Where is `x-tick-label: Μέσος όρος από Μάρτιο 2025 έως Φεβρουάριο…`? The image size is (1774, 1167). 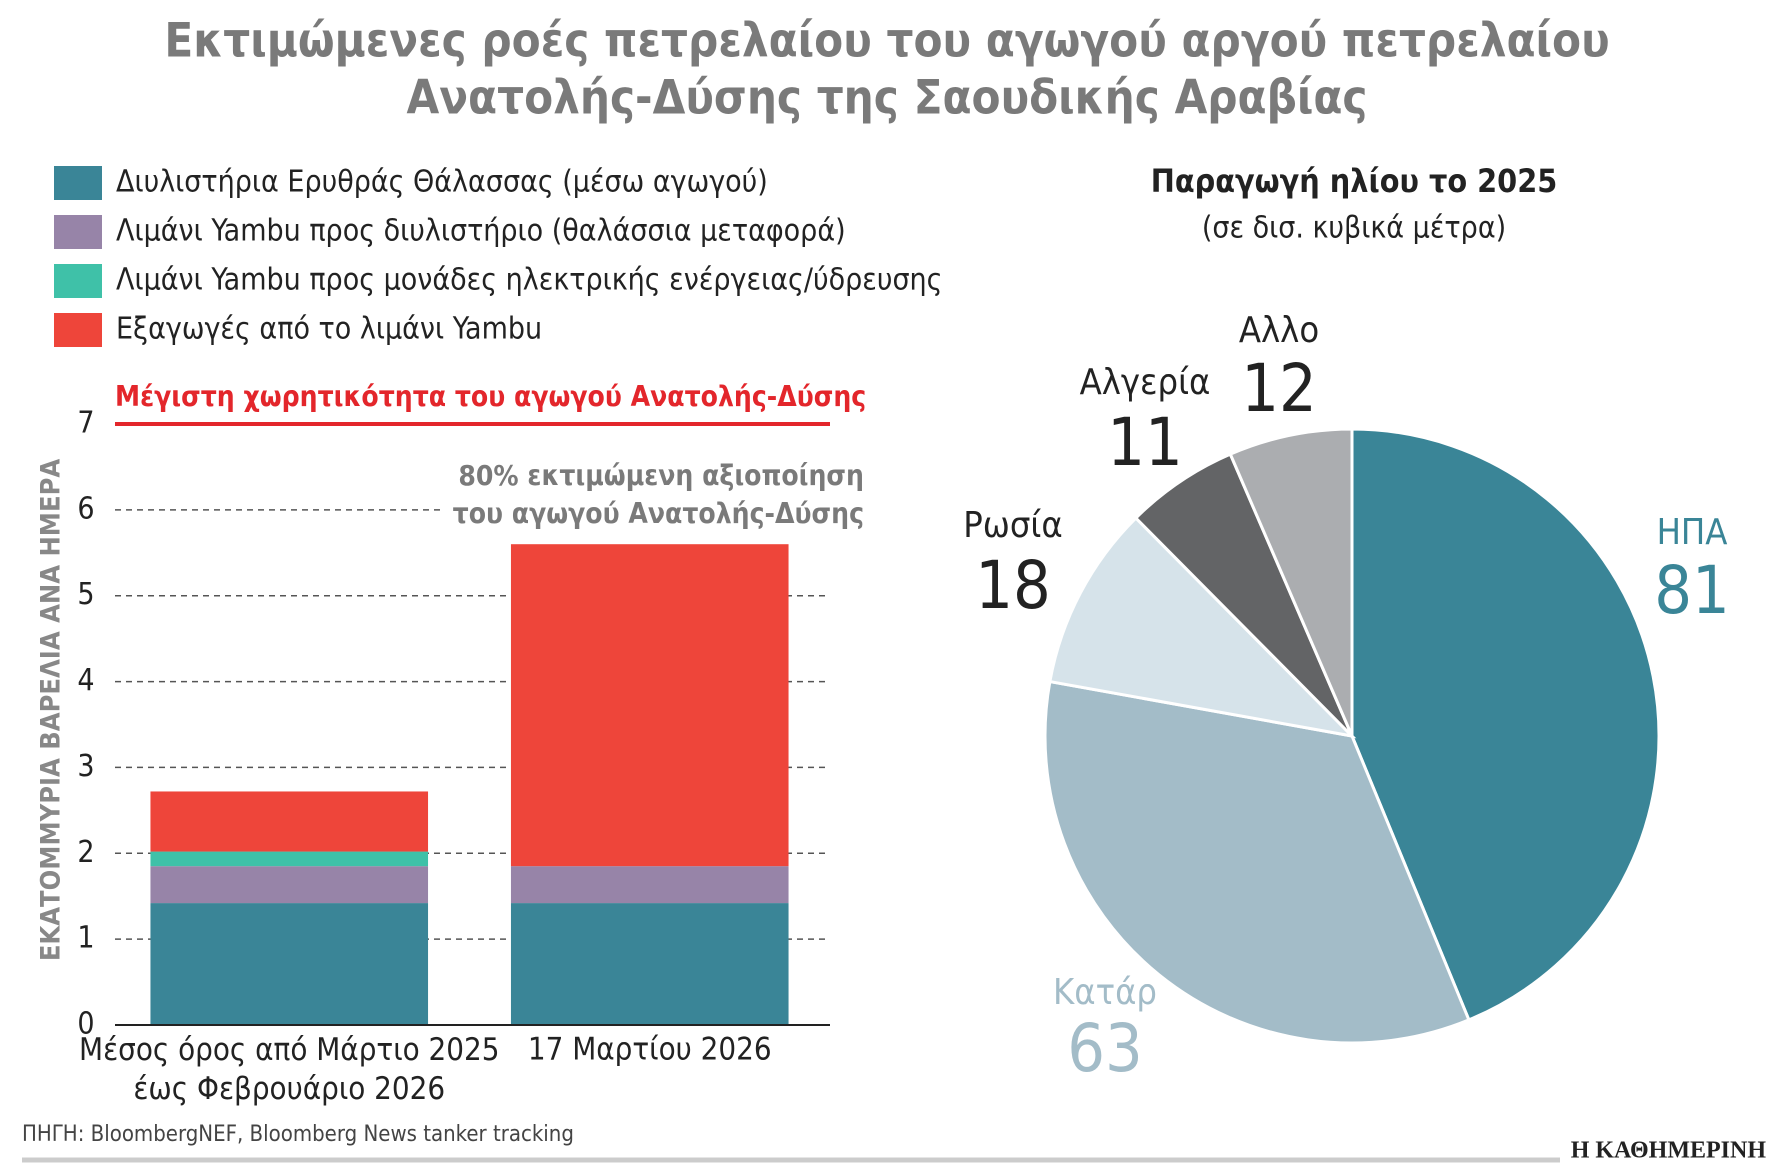 x-tick-label: Μέσος όρος από Μάρτιο 2025 έως Φεβρουάριο… is located at coordinates (289, 1069).